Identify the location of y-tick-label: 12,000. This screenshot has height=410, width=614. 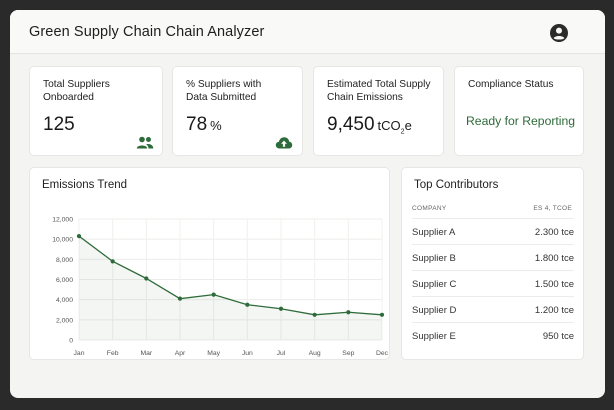
(62, 220).